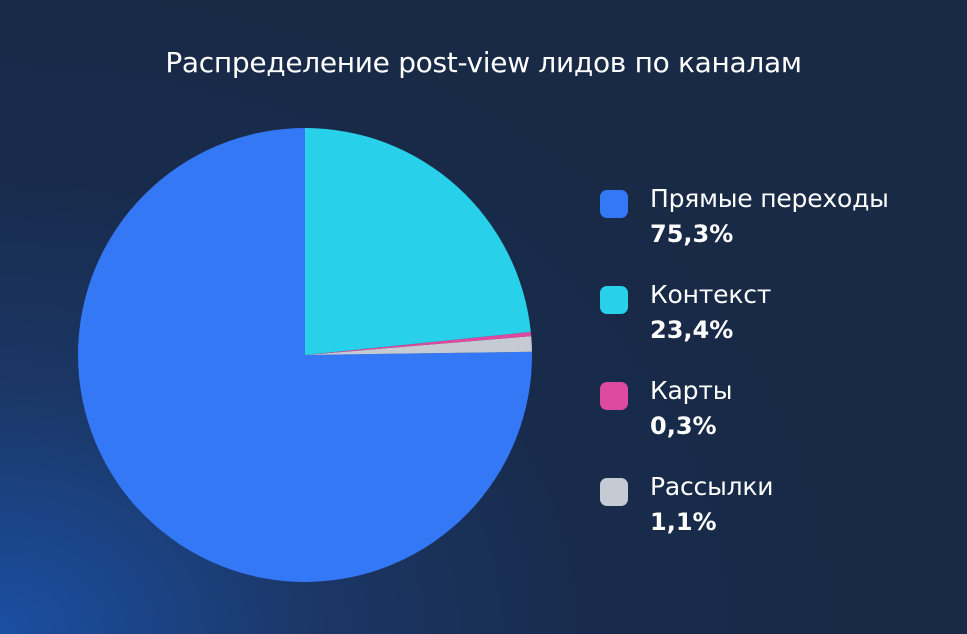 The height and width of the screenshot is (634, 967). I want to click on legend-value-direct: 75,3%, so click(692, 234).